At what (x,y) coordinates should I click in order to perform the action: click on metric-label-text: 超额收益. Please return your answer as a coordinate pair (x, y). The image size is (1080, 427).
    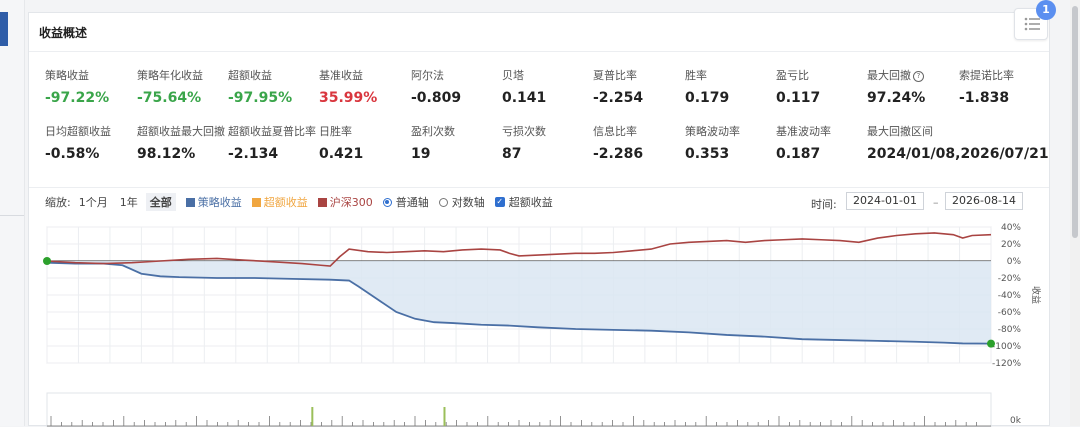
    Looking at the image, I should click on (250, 75).